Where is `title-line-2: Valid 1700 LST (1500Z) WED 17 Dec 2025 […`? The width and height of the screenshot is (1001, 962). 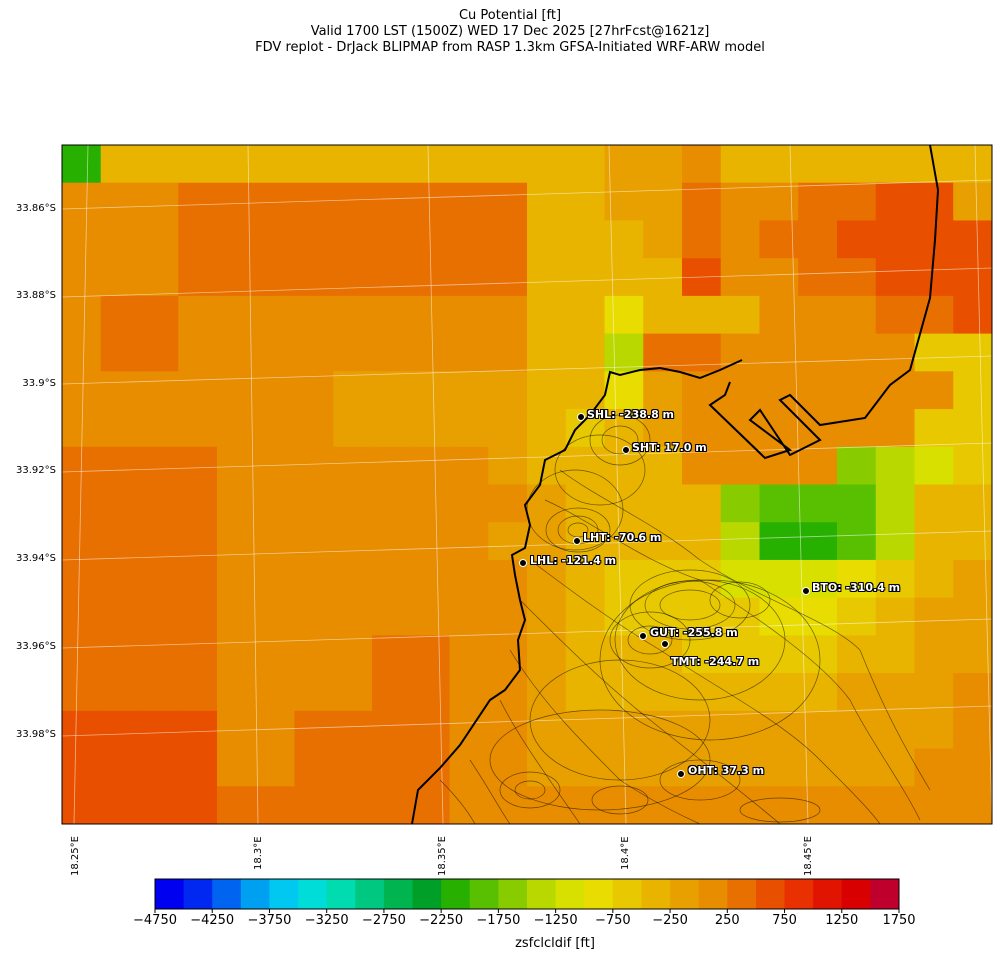
title-line-2: Valid 1700 LST (1500Z) WED 17 Dec 2025 [… is located at coordinates (510, 31).